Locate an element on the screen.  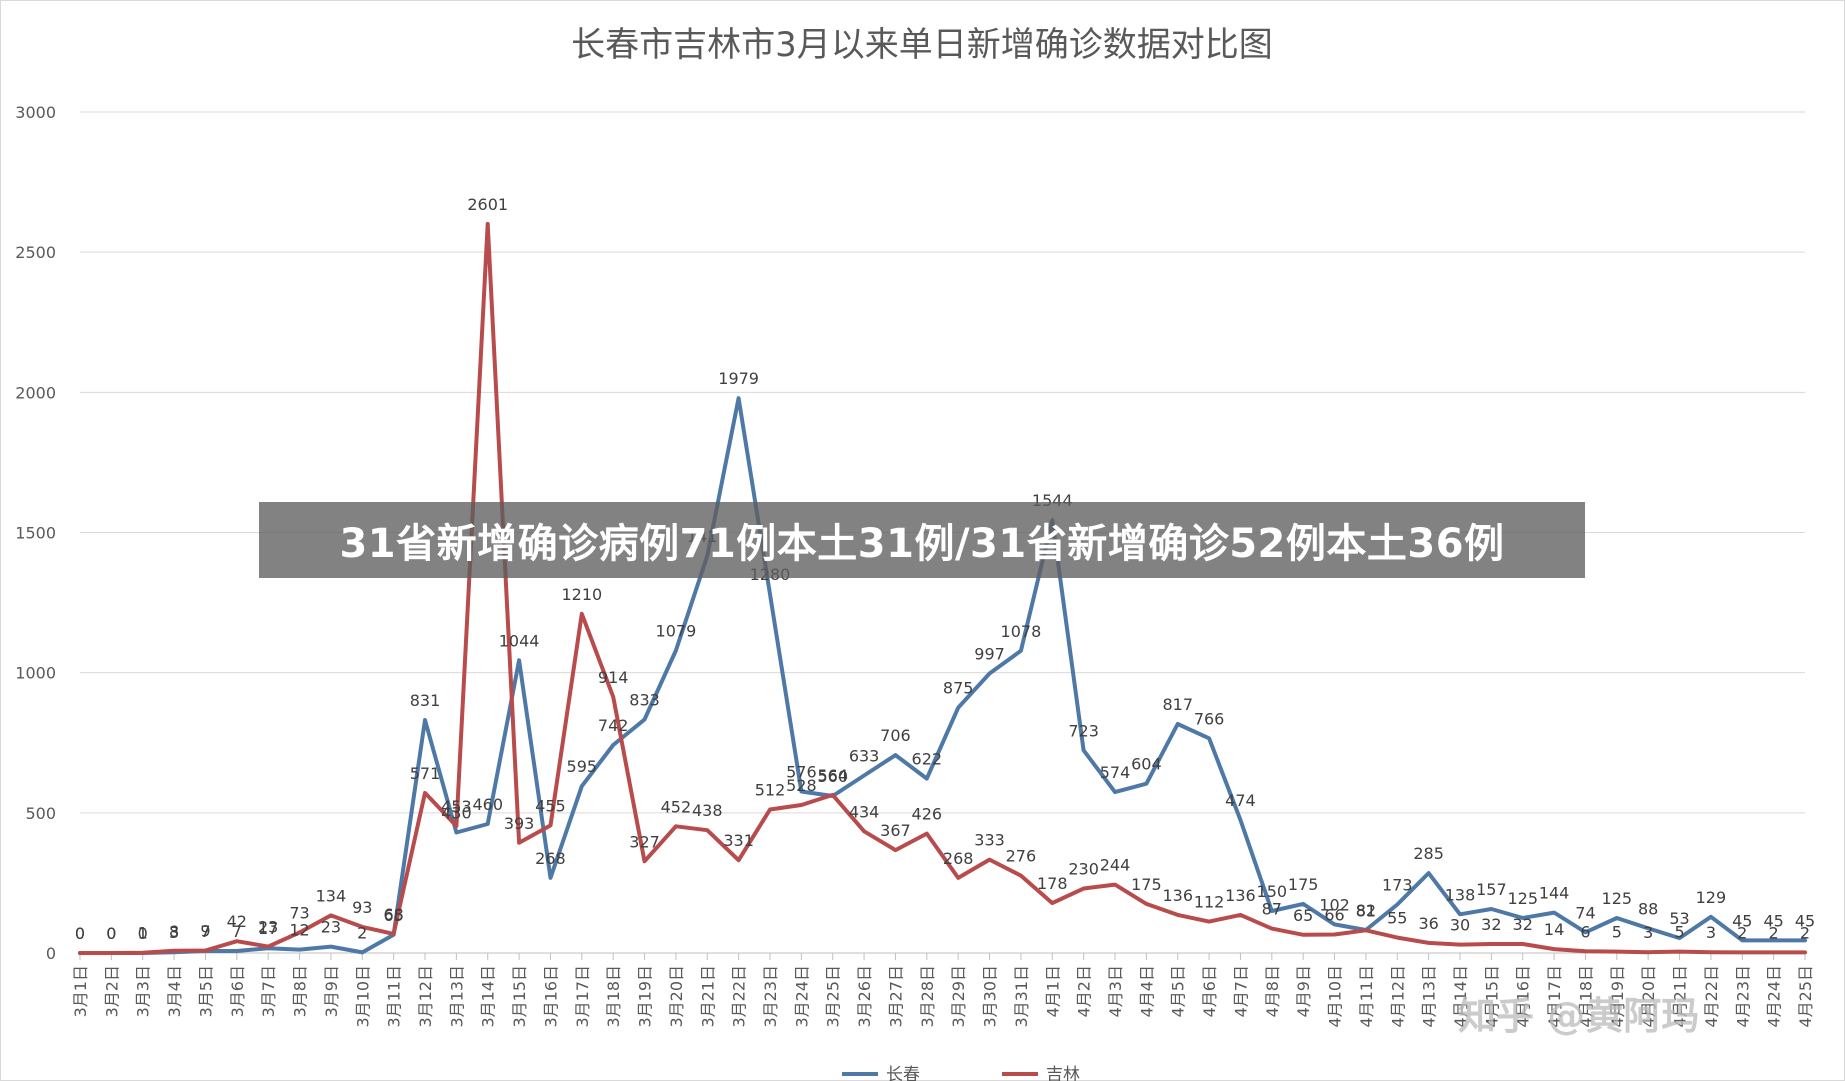
data-label: 9 is located at coordinates (205, 930).